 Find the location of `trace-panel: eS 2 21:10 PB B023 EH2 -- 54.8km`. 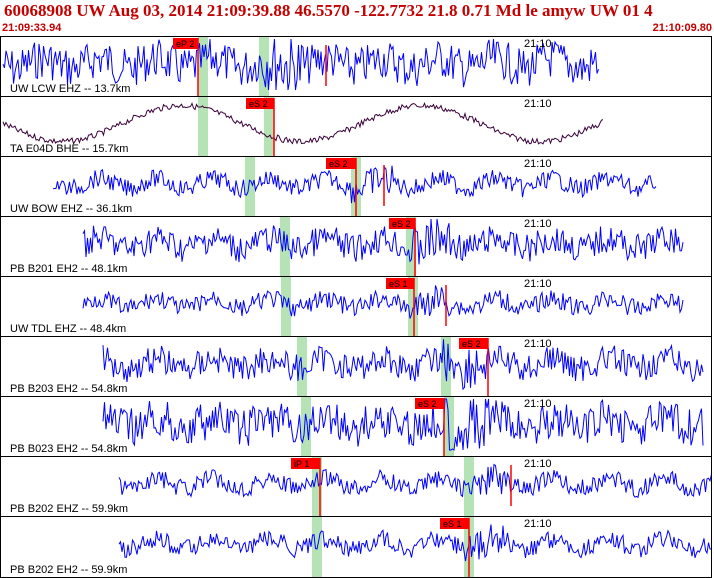

trace-panel: eS 2 21:10 PB B023 EH2 -- 54.8km is located at coordinates (356, 426).